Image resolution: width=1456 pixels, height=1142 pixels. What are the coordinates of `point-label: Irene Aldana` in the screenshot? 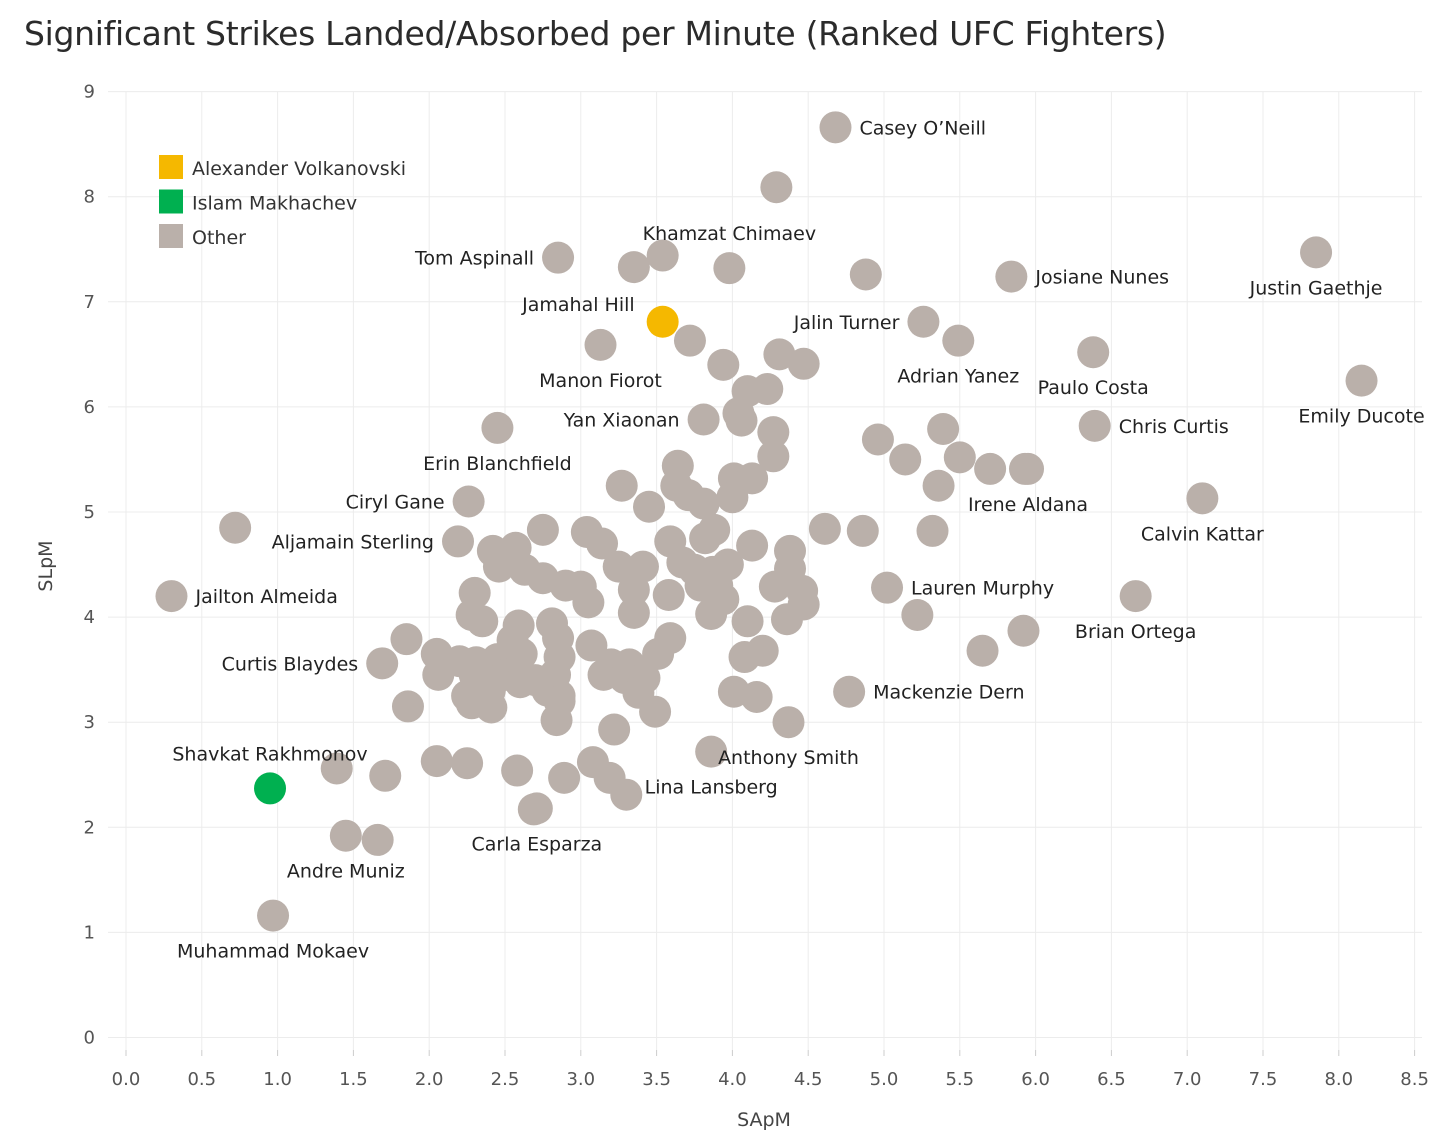 It's located at (1028, 505).